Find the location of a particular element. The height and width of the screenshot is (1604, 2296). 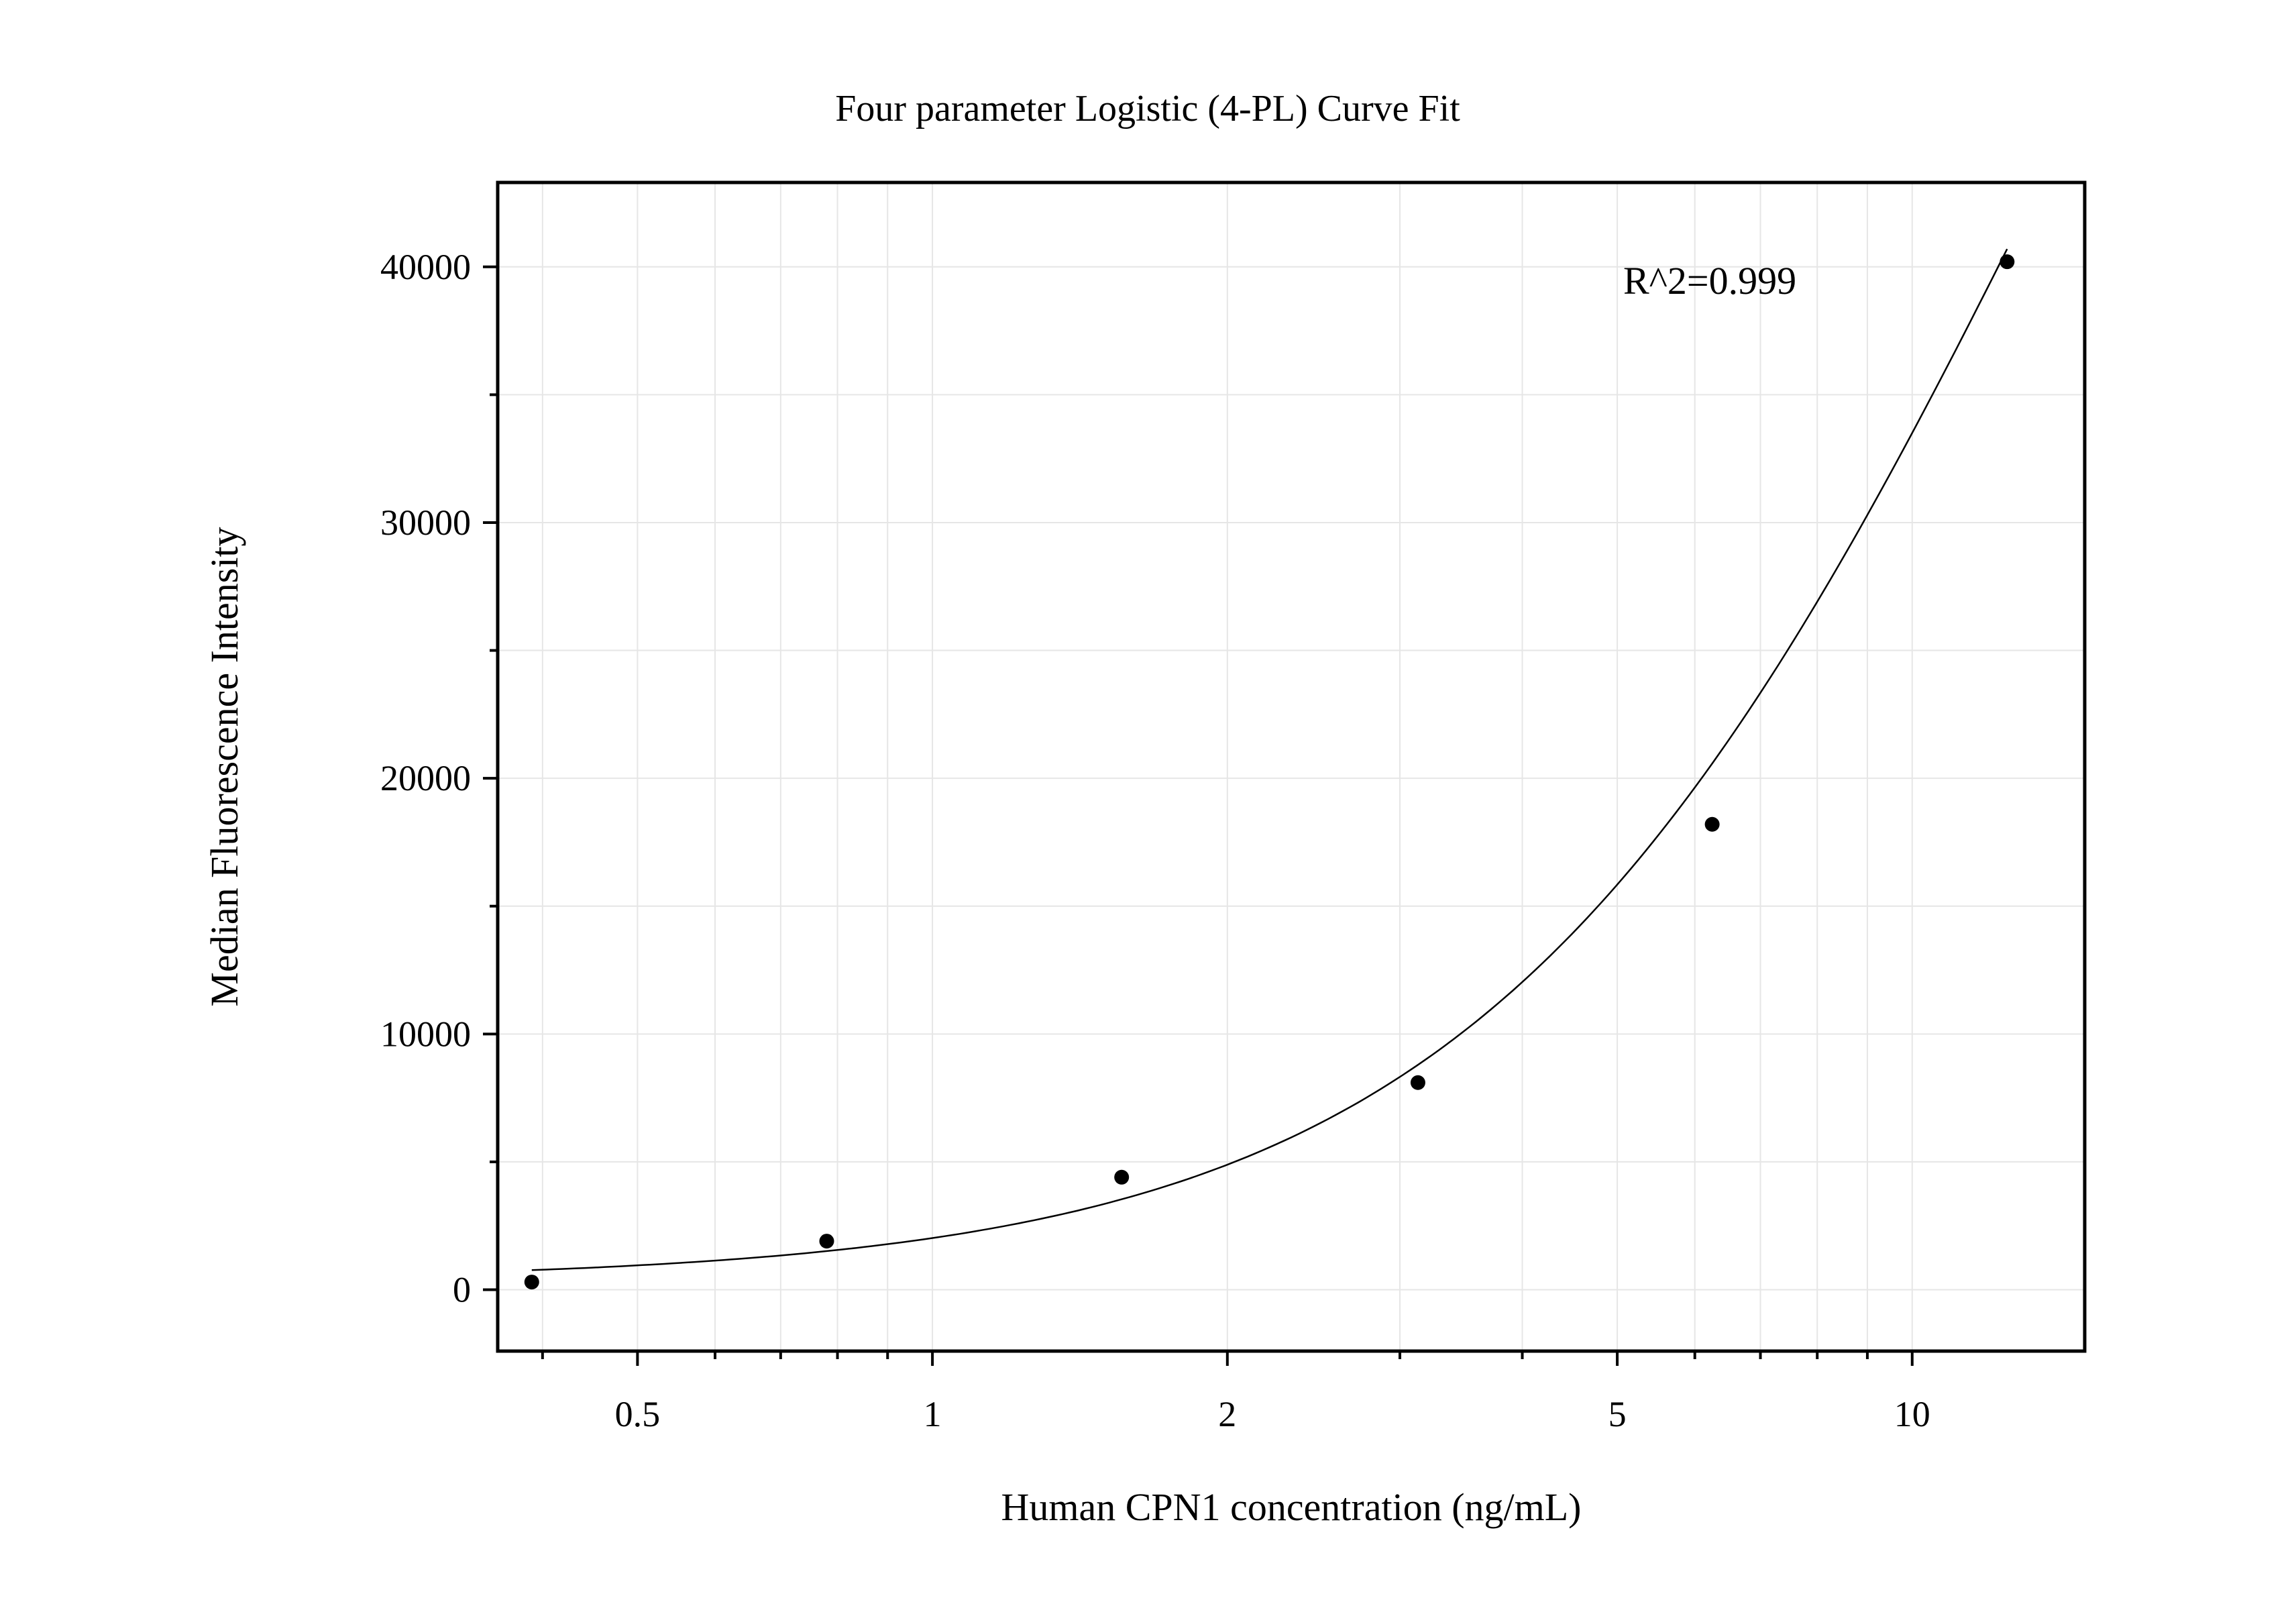

y-axis-label: Median Fluorescence Intensity is located at coordinates (225, 766).